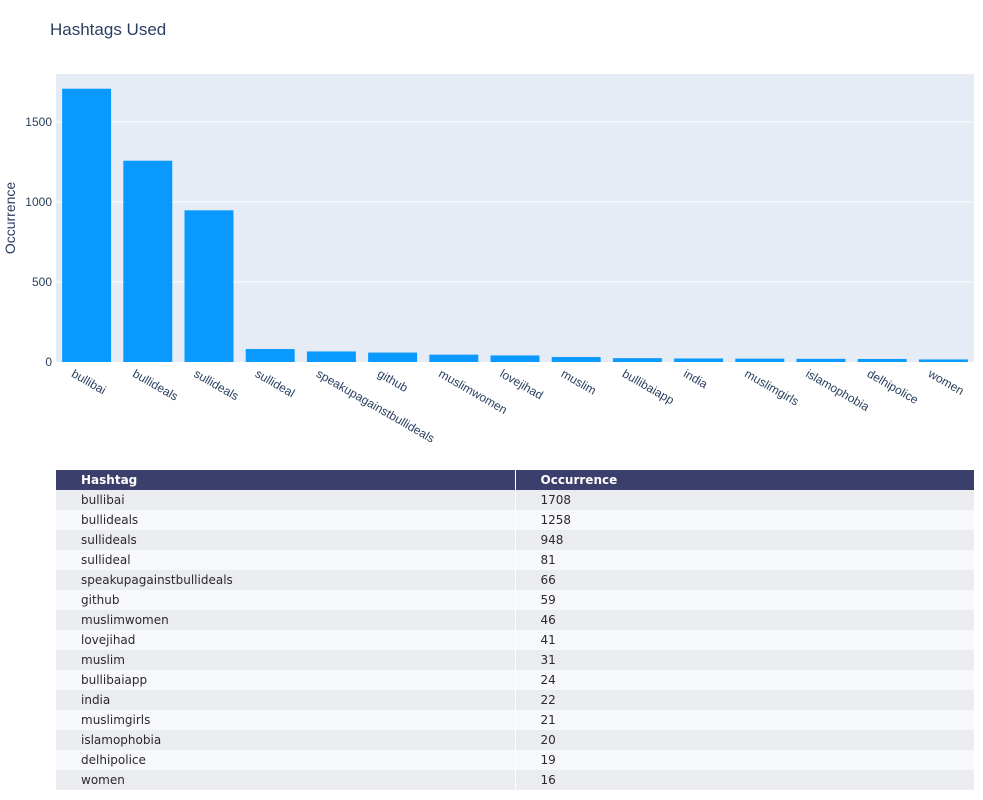 Image resolution: width=983 pixels, height=800 pixels. What do you see at coordinates (744, 700) in the screenshot?
I see `cell-occurrence: 22` at bounding box center [744, 700].